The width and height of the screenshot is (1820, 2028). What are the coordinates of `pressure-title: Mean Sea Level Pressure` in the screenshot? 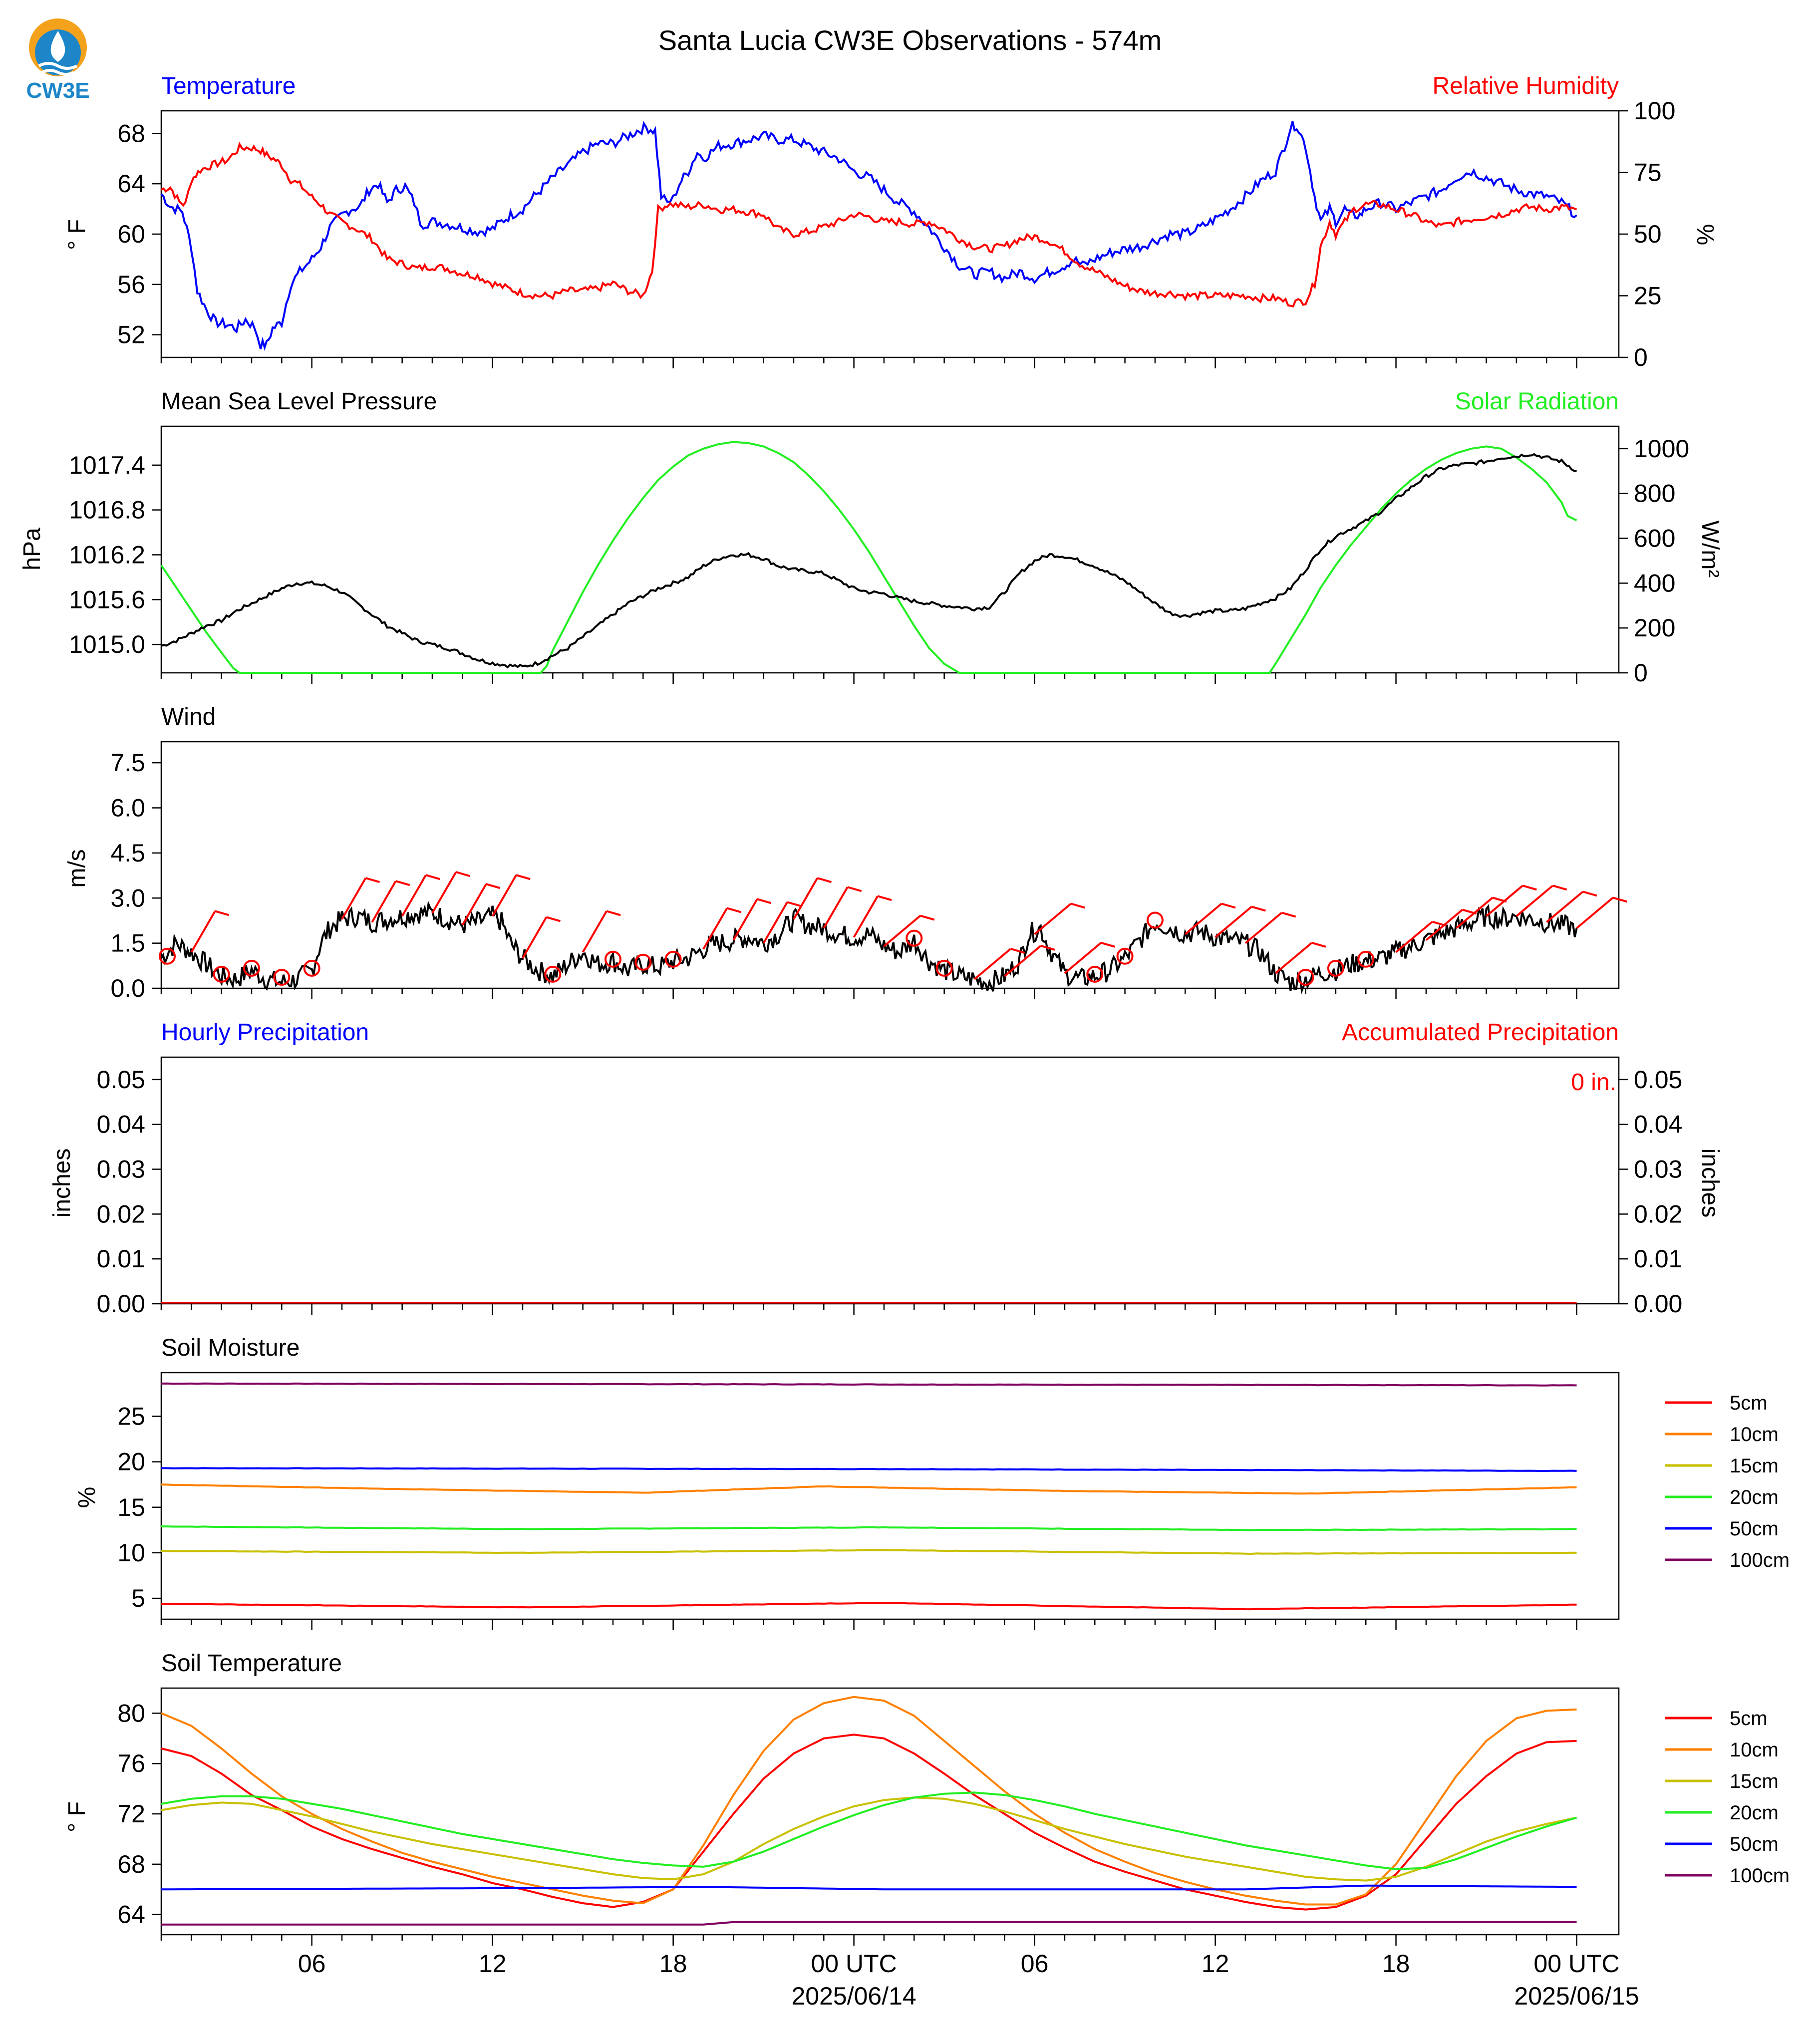 It's located at (299, 401).